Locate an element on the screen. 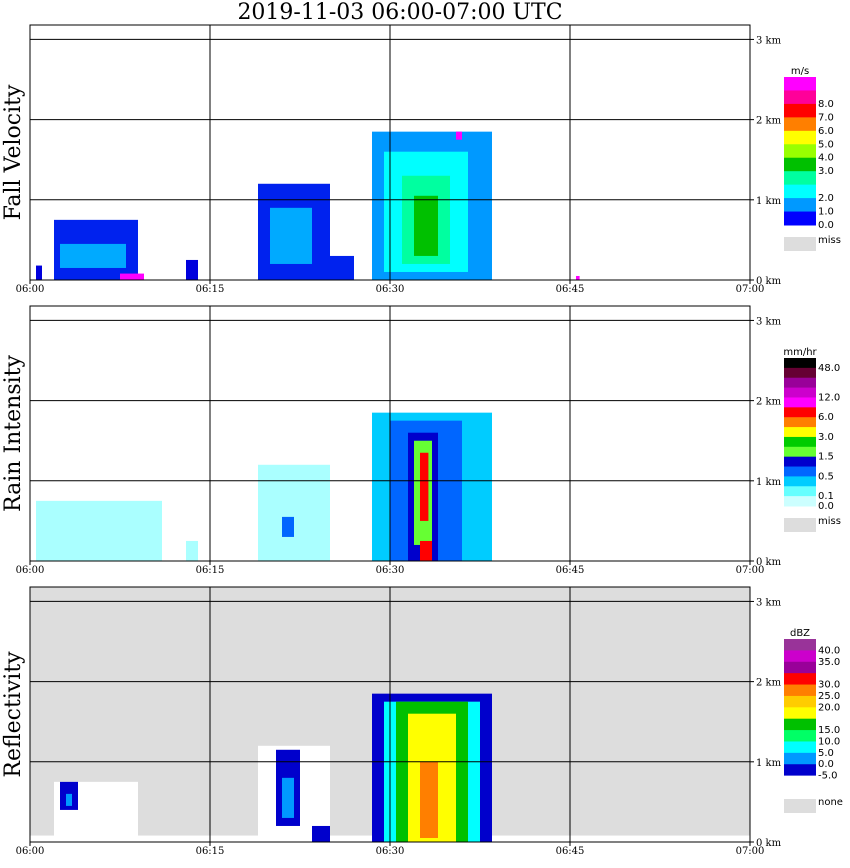  colorbar-label: 0.5 is located at coordinates (826, 476).